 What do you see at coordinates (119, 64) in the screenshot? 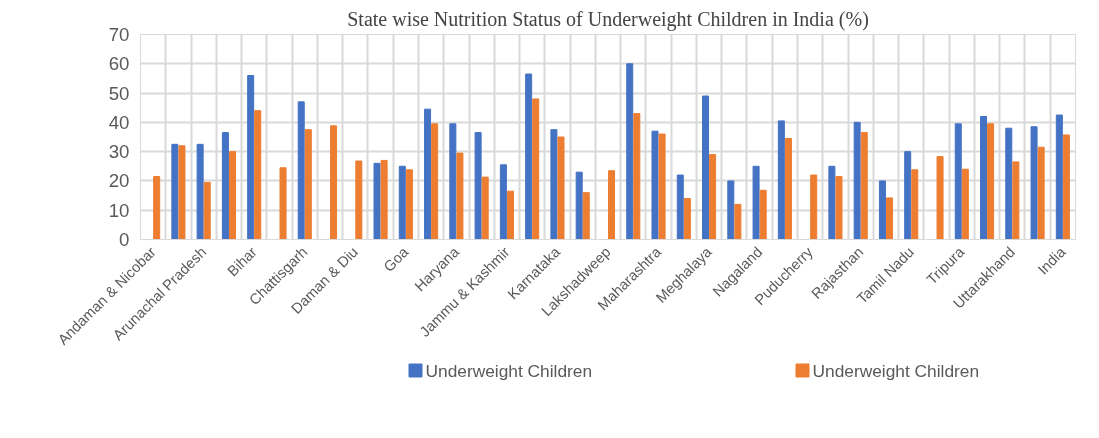
I see `y-tick-label: 60` at bounding box center [119, 64].